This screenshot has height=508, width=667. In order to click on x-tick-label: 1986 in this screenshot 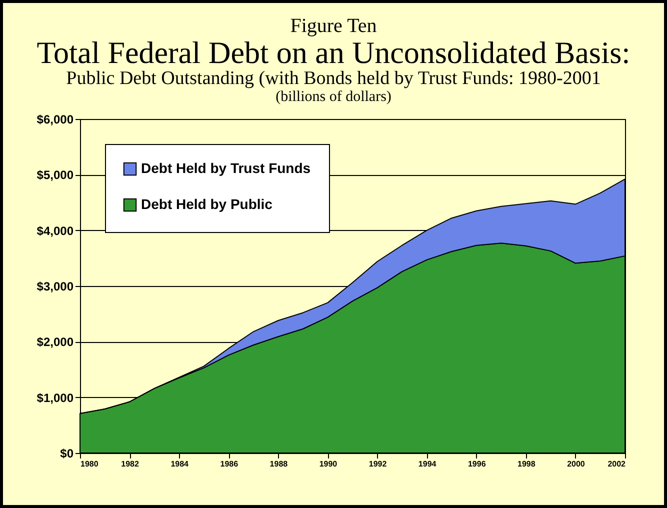, I will do `click(229, 464)`.